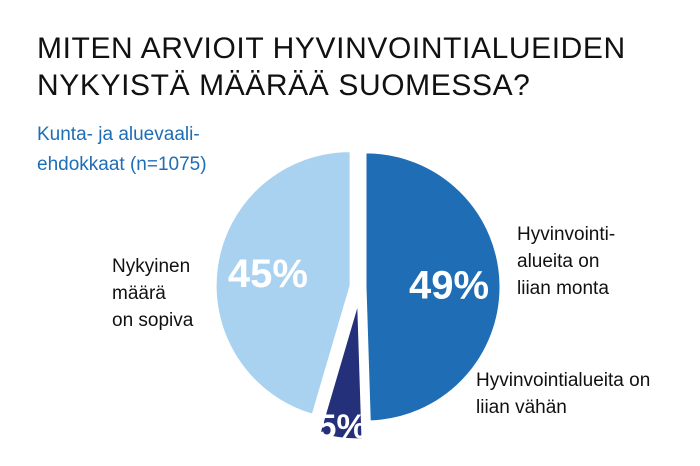 The height and width of the screenshot is (466, 700). I want to click on title-line-2: NYKYISTÄ MÄÄRÄÄ SUOMESSA?, so click(284, 85).